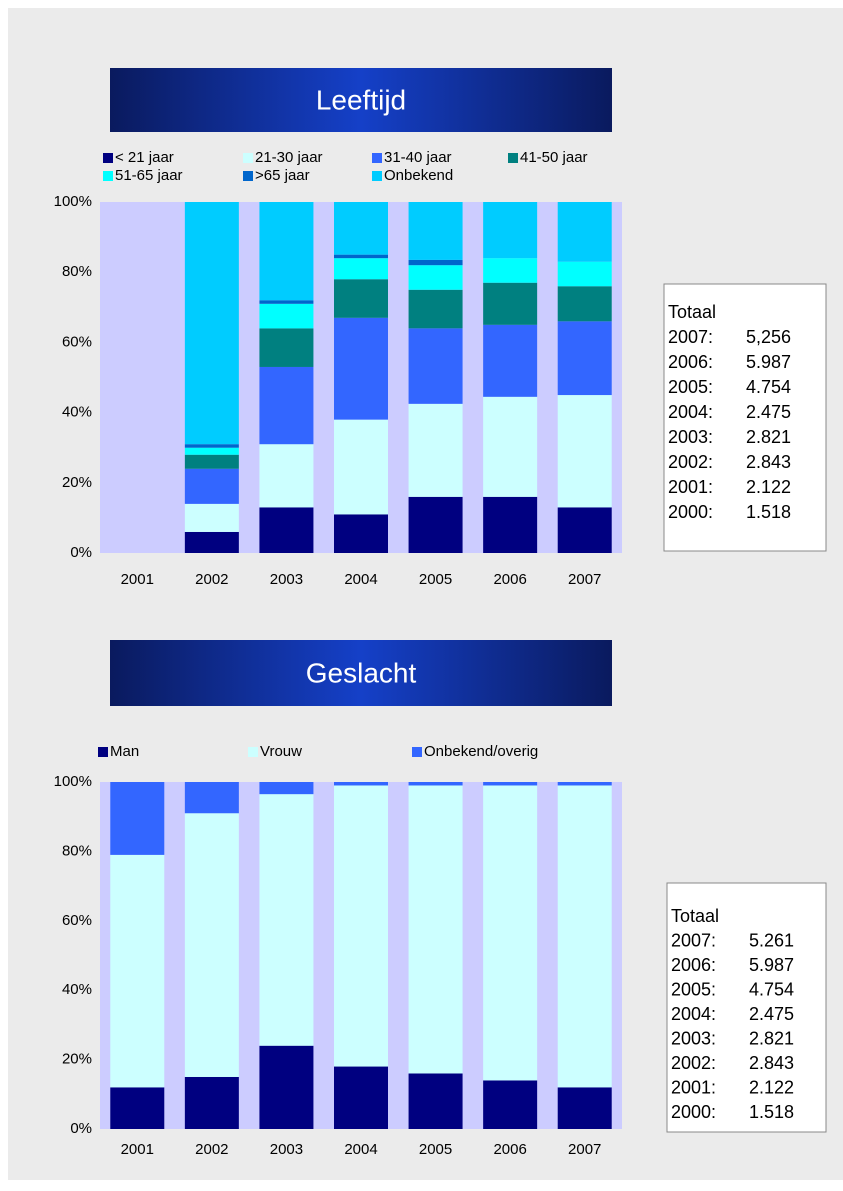 The width and height of the screenshot is (843, 1191). What do you see at coordinates (282, 175) in the screenshot?
I see `legend-label: >65 jaar` at bounding box center [282, 175].